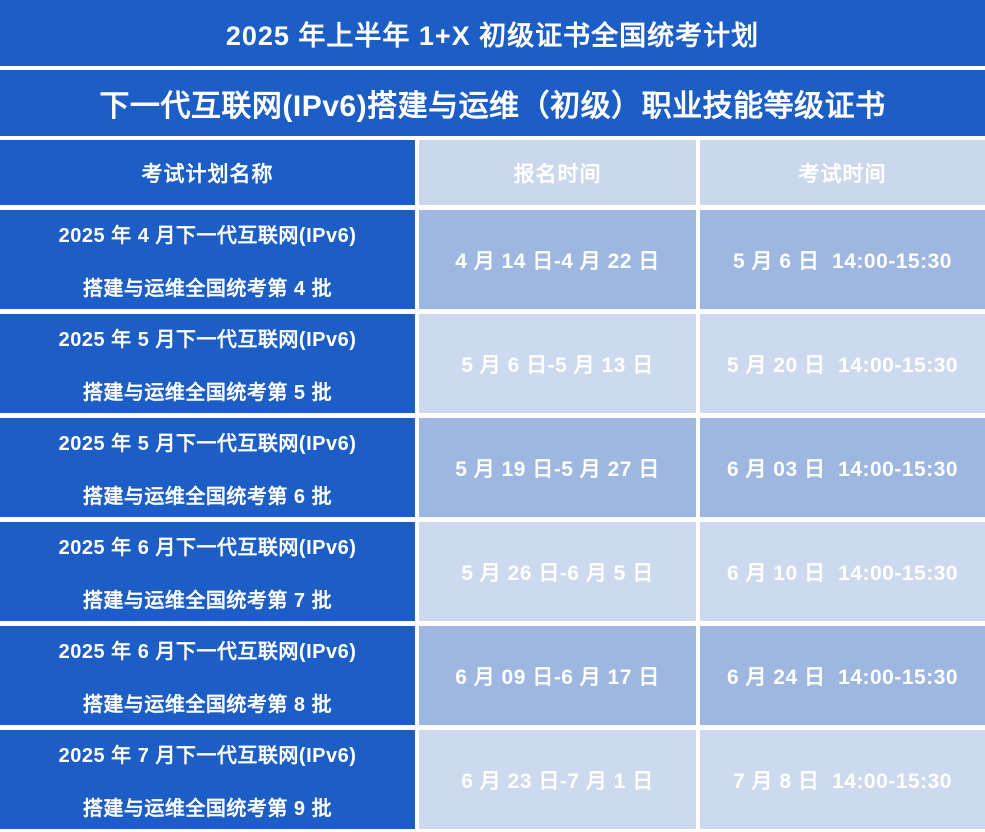 Image resolution: width=985 pixels, height=832 pixels. I want to click on plan-name-cell: 2025 年 4 月下一代互联网(IPv6) 搭建与运维全国统考第 4 批, so click(207, 259).